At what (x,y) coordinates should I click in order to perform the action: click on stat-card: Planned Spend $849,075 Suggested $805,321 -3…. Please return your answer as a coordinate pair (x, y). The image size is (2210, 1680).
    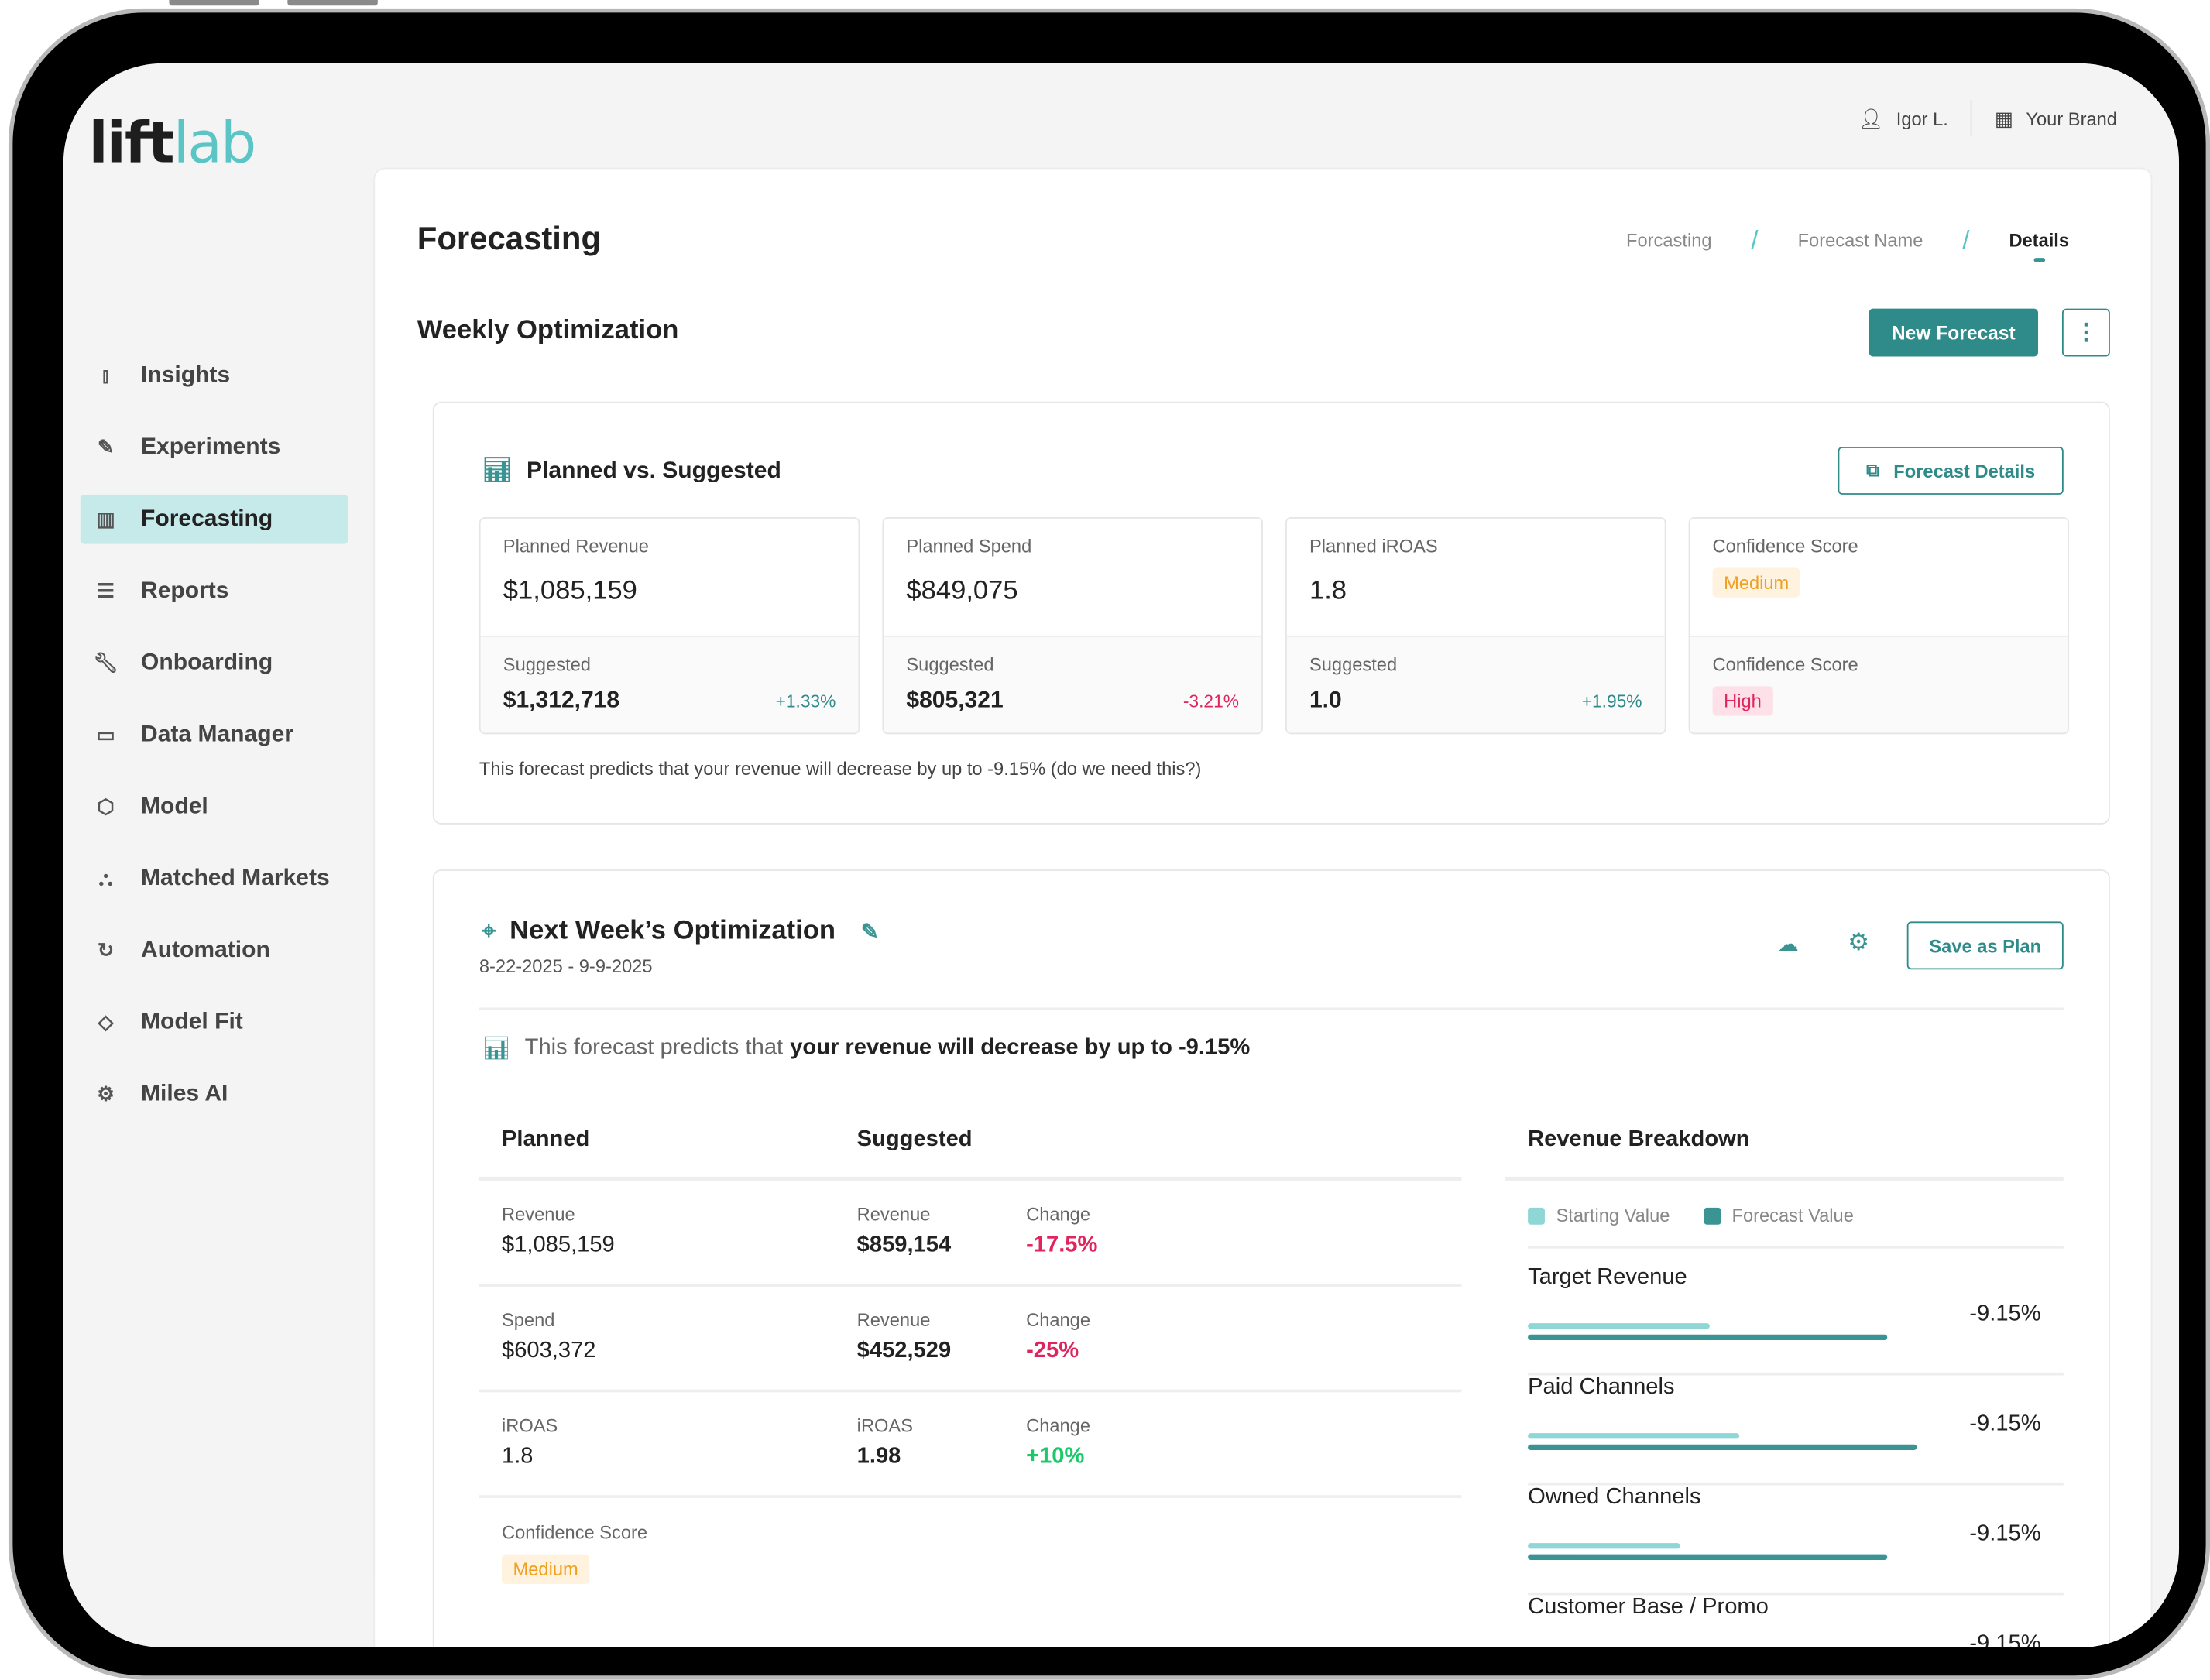
    Looking at the image, I should click on (1072, 626).